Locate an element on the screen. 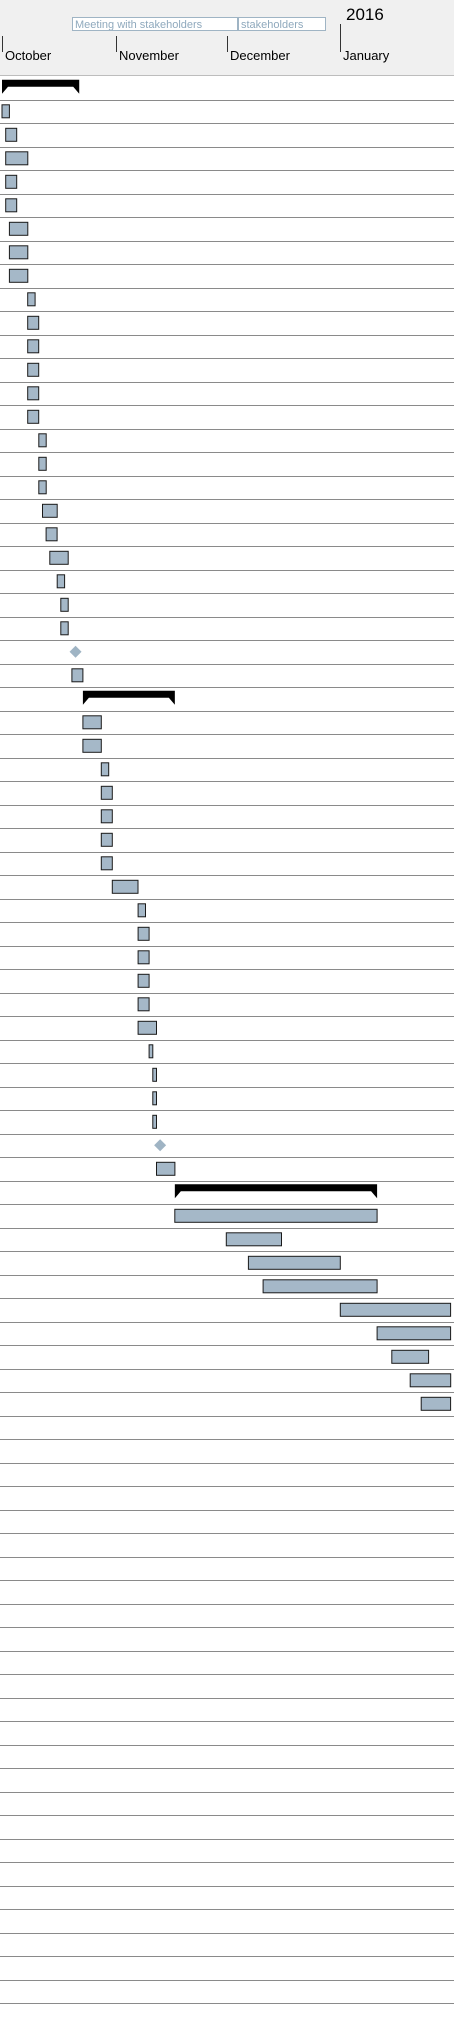 The width and height of the screenshot is (454, 2019). month-label-october: October is located at coordinates (28, 55).